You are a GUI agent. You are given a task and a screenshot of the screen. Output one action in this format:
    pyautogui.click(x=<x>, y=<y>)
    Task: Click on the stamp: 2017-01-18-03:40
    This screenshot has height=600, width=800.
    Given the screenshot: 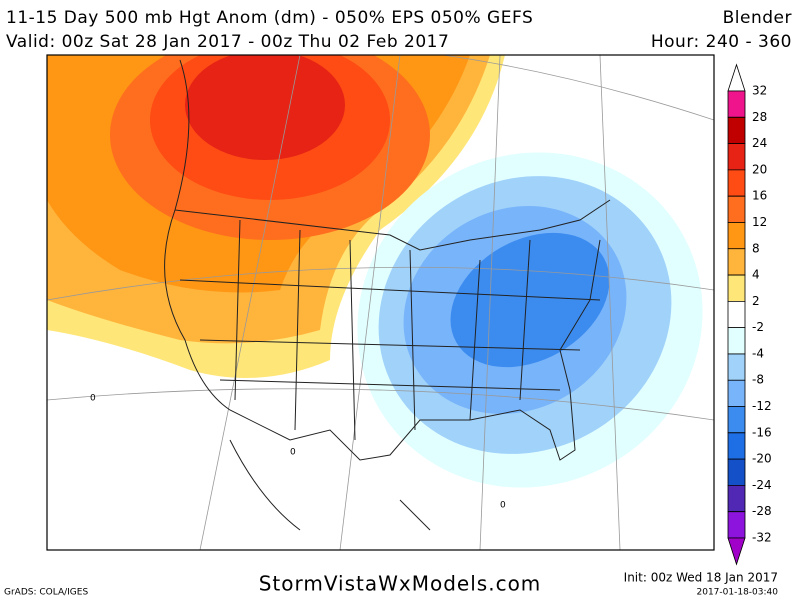 What is the action you would take?
    pyautogui.click(x=738, y=593)
    